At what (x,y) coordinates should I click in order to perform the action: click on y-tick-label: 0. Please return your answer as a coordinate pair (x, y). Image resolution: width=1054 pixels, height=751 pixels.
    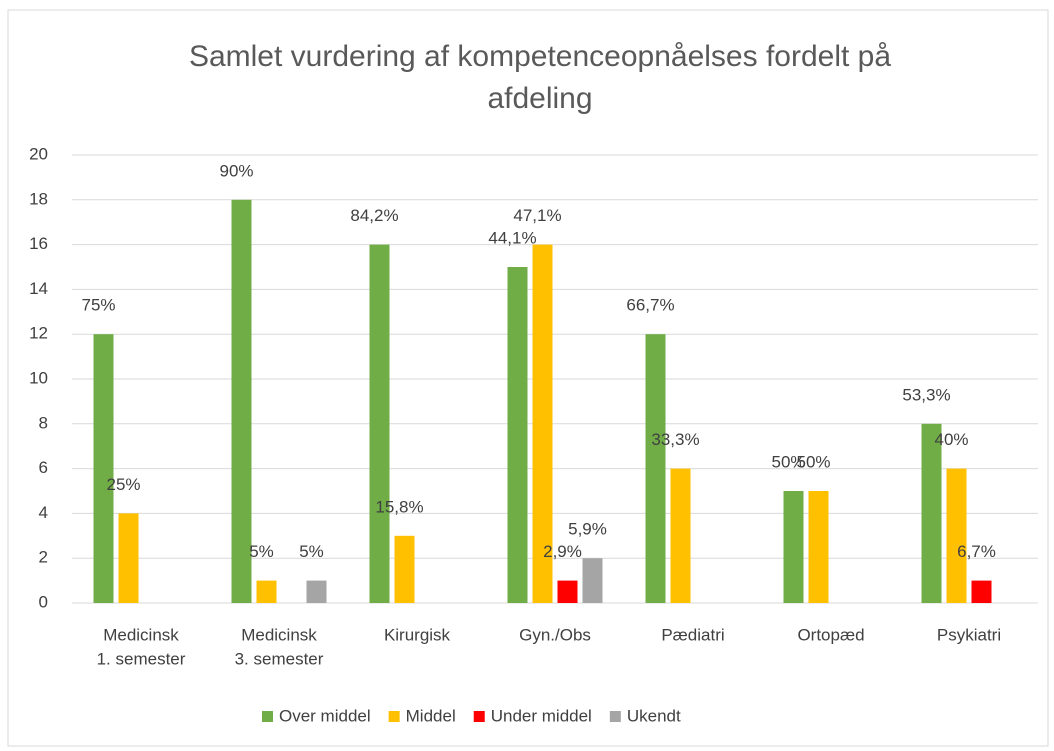
    Looking at the image, I should click on (43, 601).